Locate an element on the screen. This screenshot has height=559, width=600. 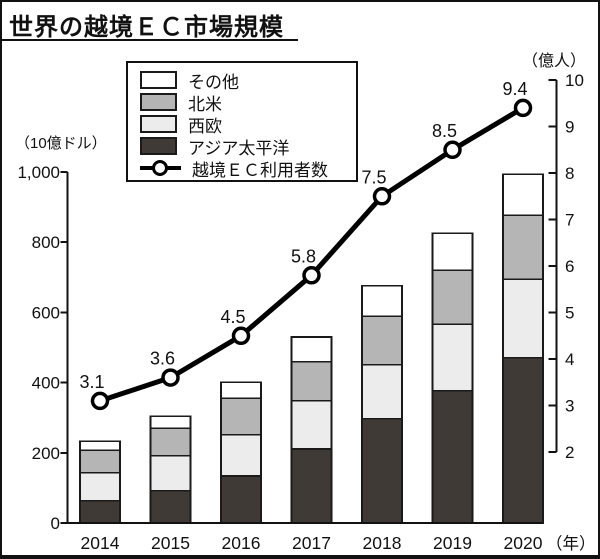
line-marker-2017 is located at coordinates (311, 275).